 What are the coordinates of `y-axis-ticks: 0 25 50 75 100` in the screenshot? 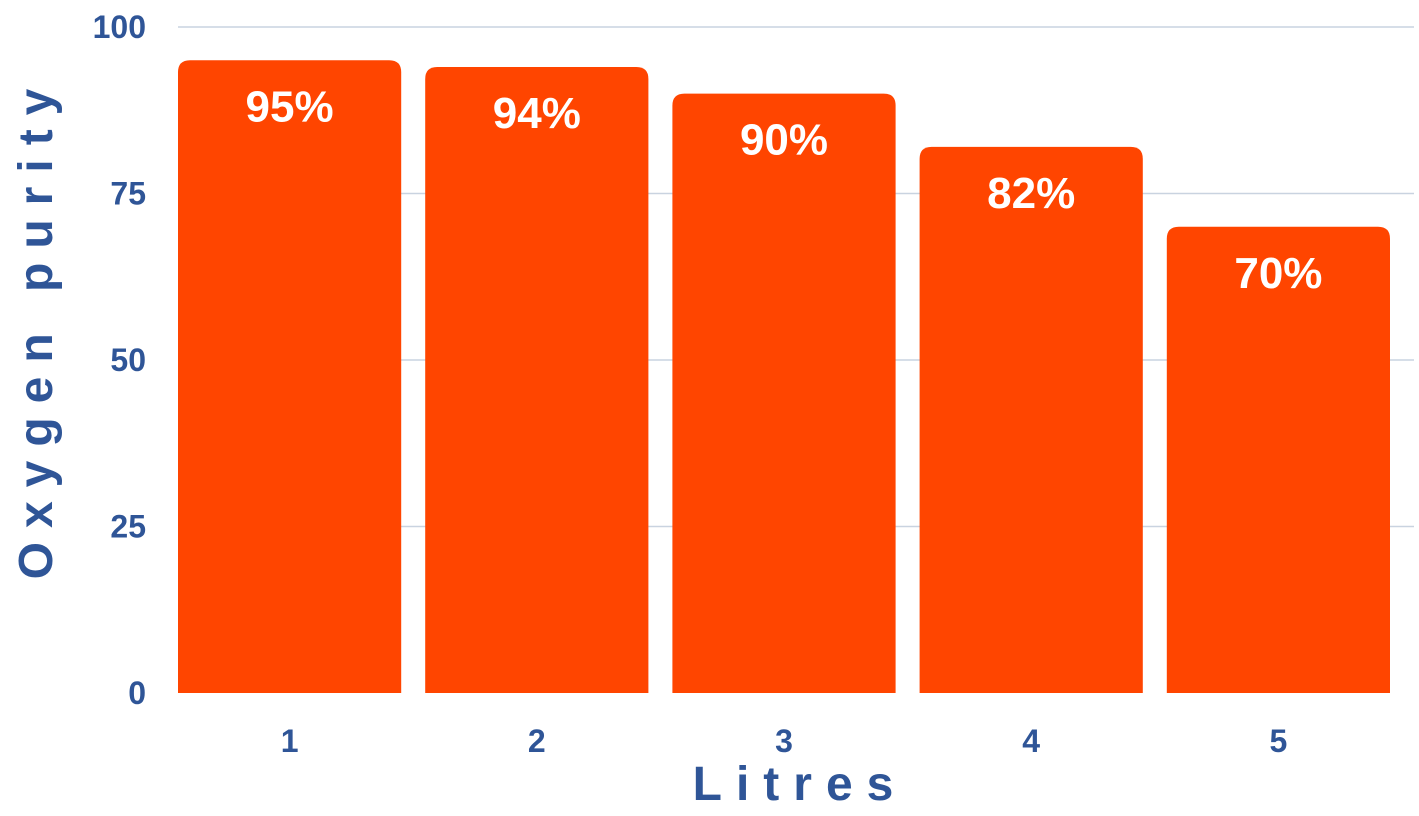 It's located at (119, 360).